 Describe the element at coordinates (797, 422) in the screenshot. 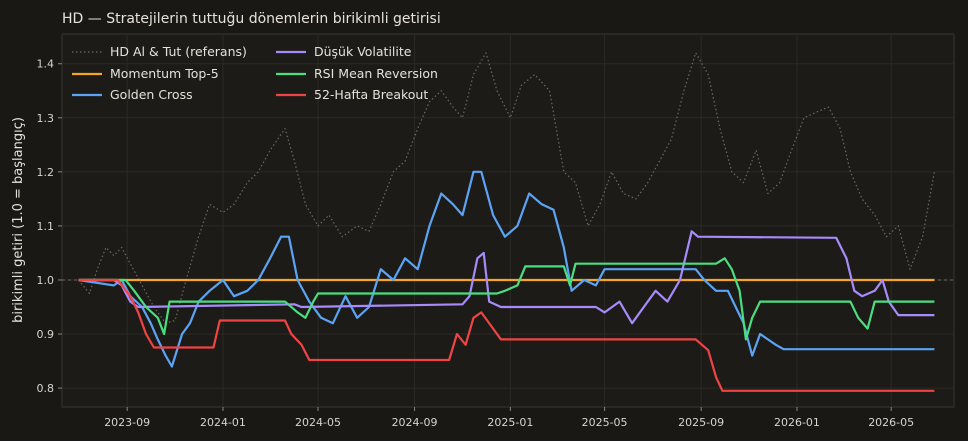

I see `x-tick-label: 2026-01` at that location.